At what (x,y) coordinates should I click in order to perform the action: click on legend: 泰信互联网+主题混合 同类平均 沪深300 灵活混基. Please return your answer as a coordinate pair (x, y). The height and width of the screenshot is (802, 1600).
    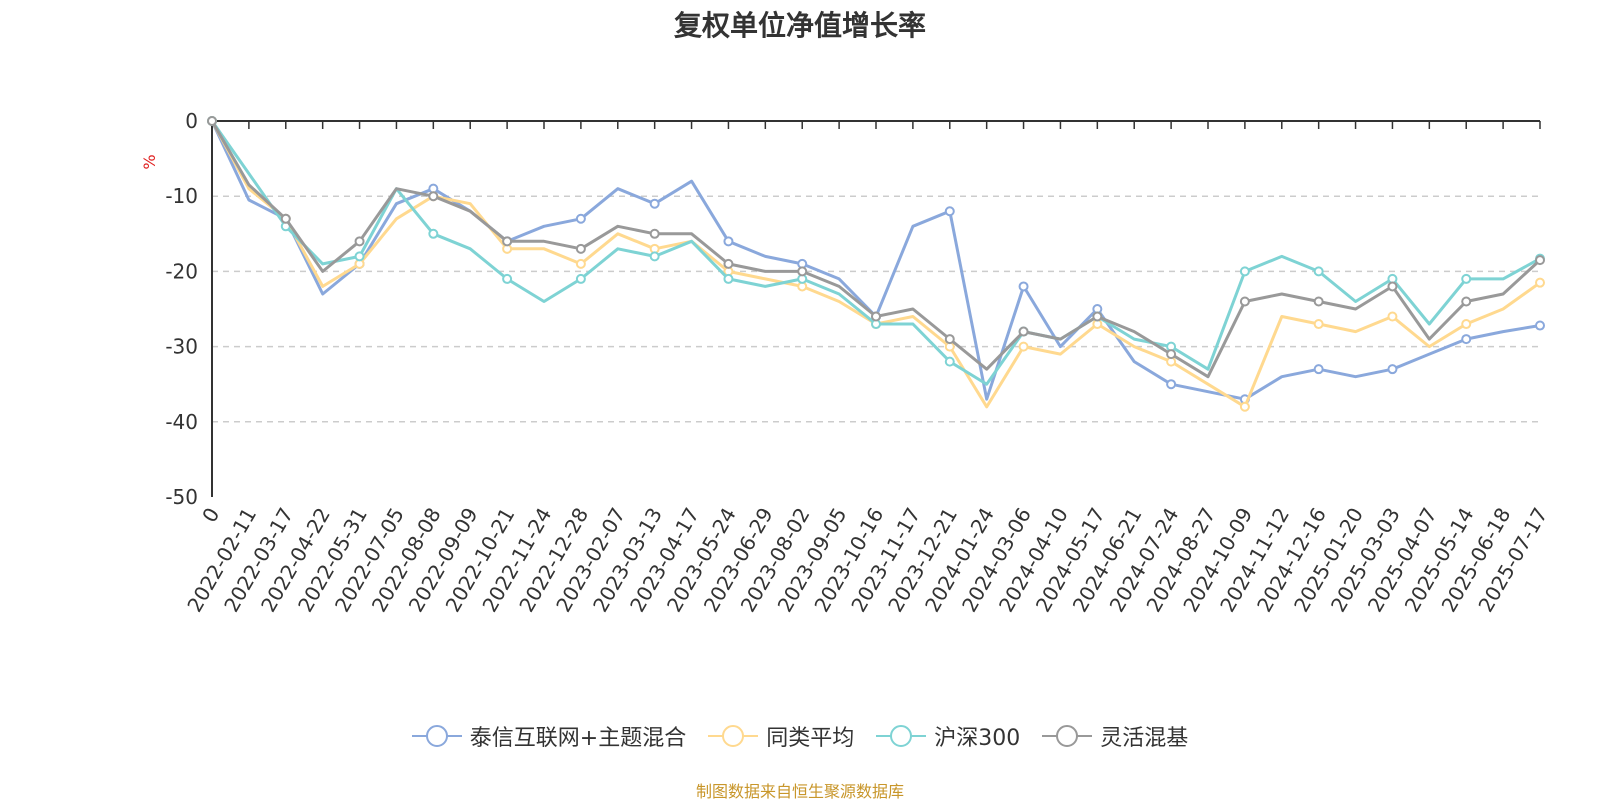
    Looking at the image, I should click on (800, 736).